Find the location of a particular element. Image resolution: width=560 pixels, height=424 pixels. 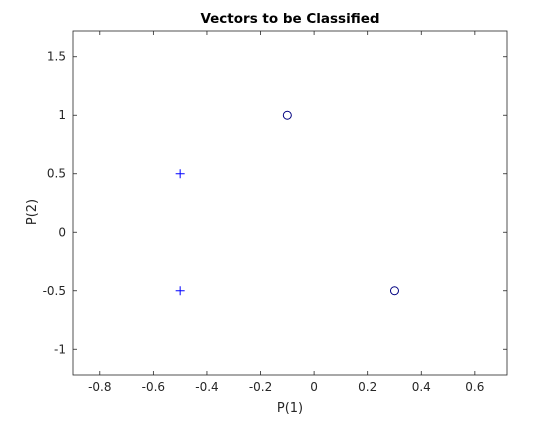

x-tick-label: 0 is located at coordinates (314, 387).